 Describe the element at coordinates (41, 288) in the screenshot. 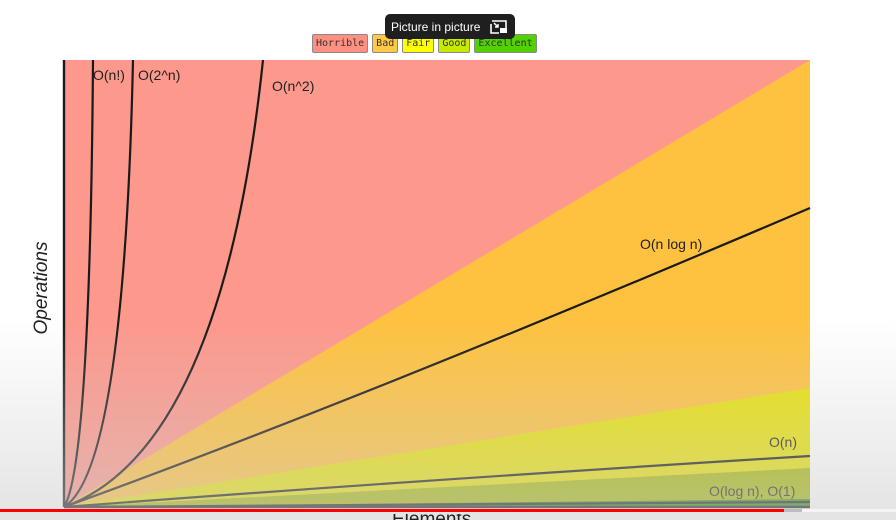

I see `y-axis-label: Operations` at that location.